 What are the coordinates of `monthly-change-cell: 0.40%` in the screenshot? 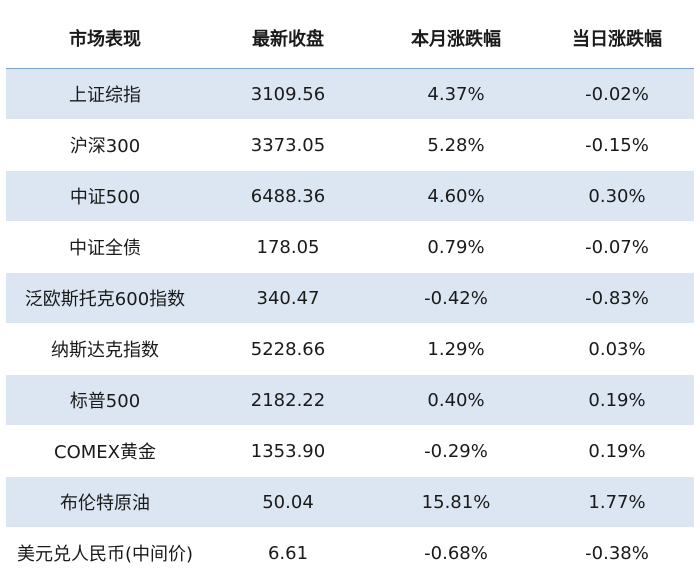 It's located at (456, 400).